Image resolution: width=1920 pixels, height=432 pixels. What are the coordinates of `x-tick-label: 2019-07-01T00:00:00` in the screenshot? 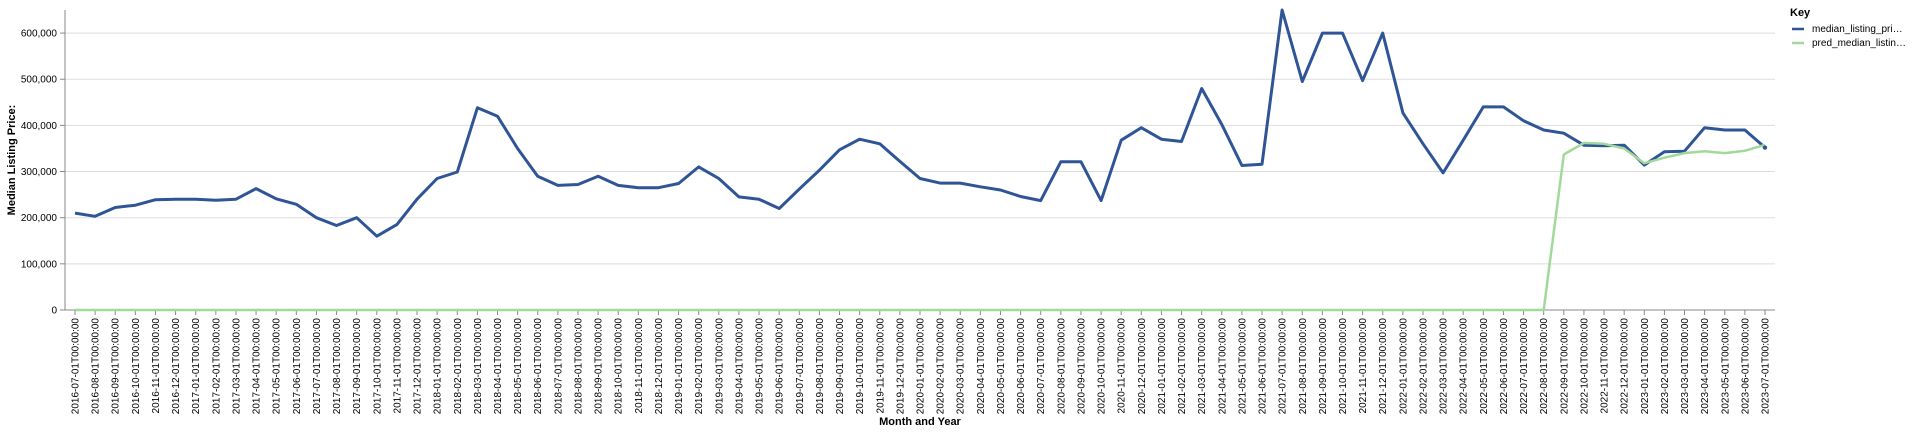 It's located at (800, 366).